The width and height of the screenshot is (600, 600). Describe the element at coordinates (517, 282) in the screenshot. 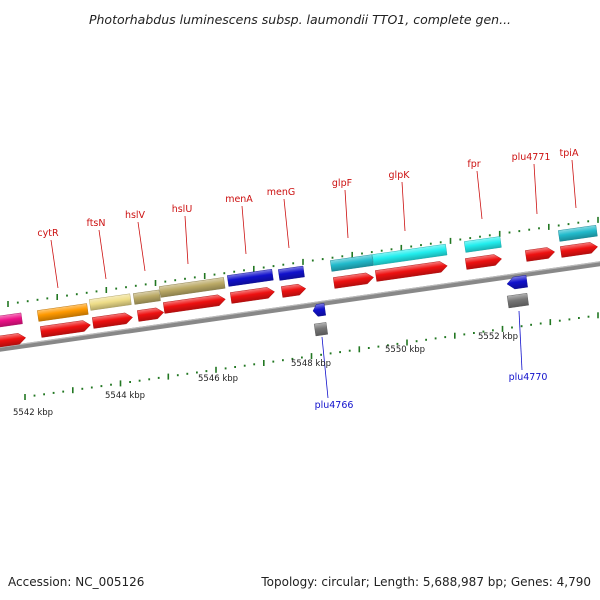

I see `gene-plu4770-arrow` at that location.